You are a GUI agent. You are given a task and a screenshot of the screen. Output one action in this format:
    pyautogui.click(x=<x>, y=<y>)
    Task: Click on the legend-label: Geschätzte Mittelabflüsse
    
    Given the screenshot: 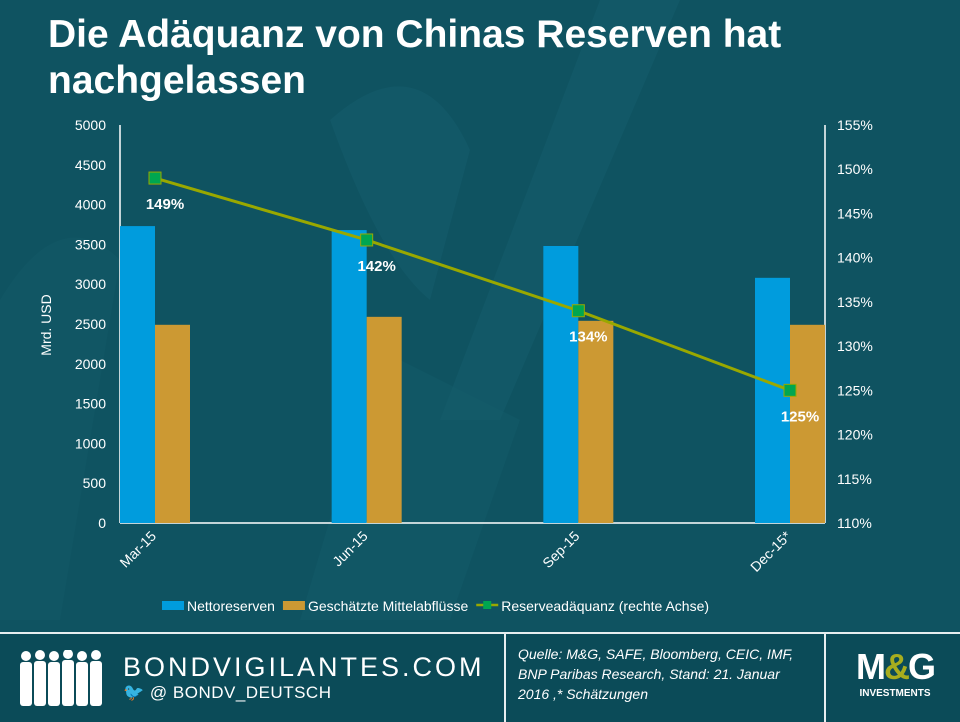 What is the action you would take?
    pyautogui.click(x=388, y=606)
    